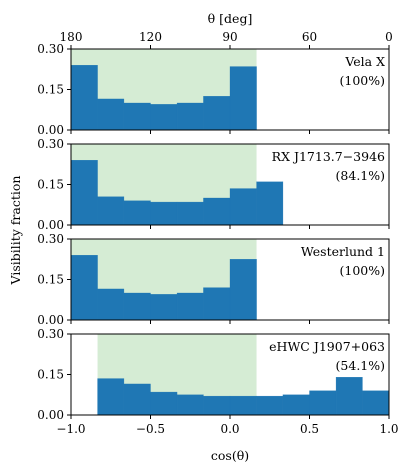 The image size is (411, 468). I want to click on top-tick-label: 60, so click(309, 37).